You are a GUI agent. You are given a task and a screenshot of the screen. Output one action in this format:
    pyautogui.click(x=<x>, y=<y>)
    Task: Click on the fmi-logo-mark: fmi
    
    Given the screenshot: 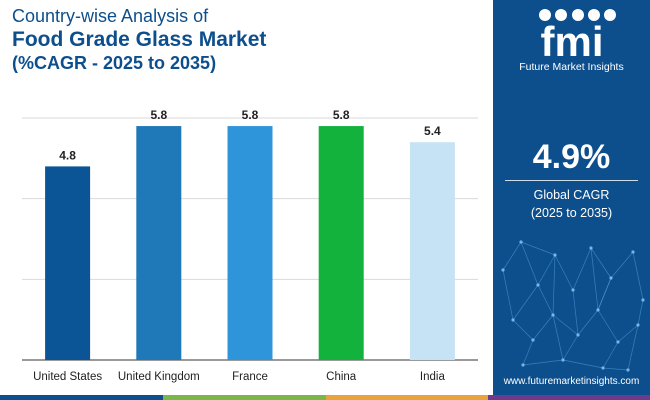 What is the action you would take?
    pyautogui.click(x=577, y=34)
    